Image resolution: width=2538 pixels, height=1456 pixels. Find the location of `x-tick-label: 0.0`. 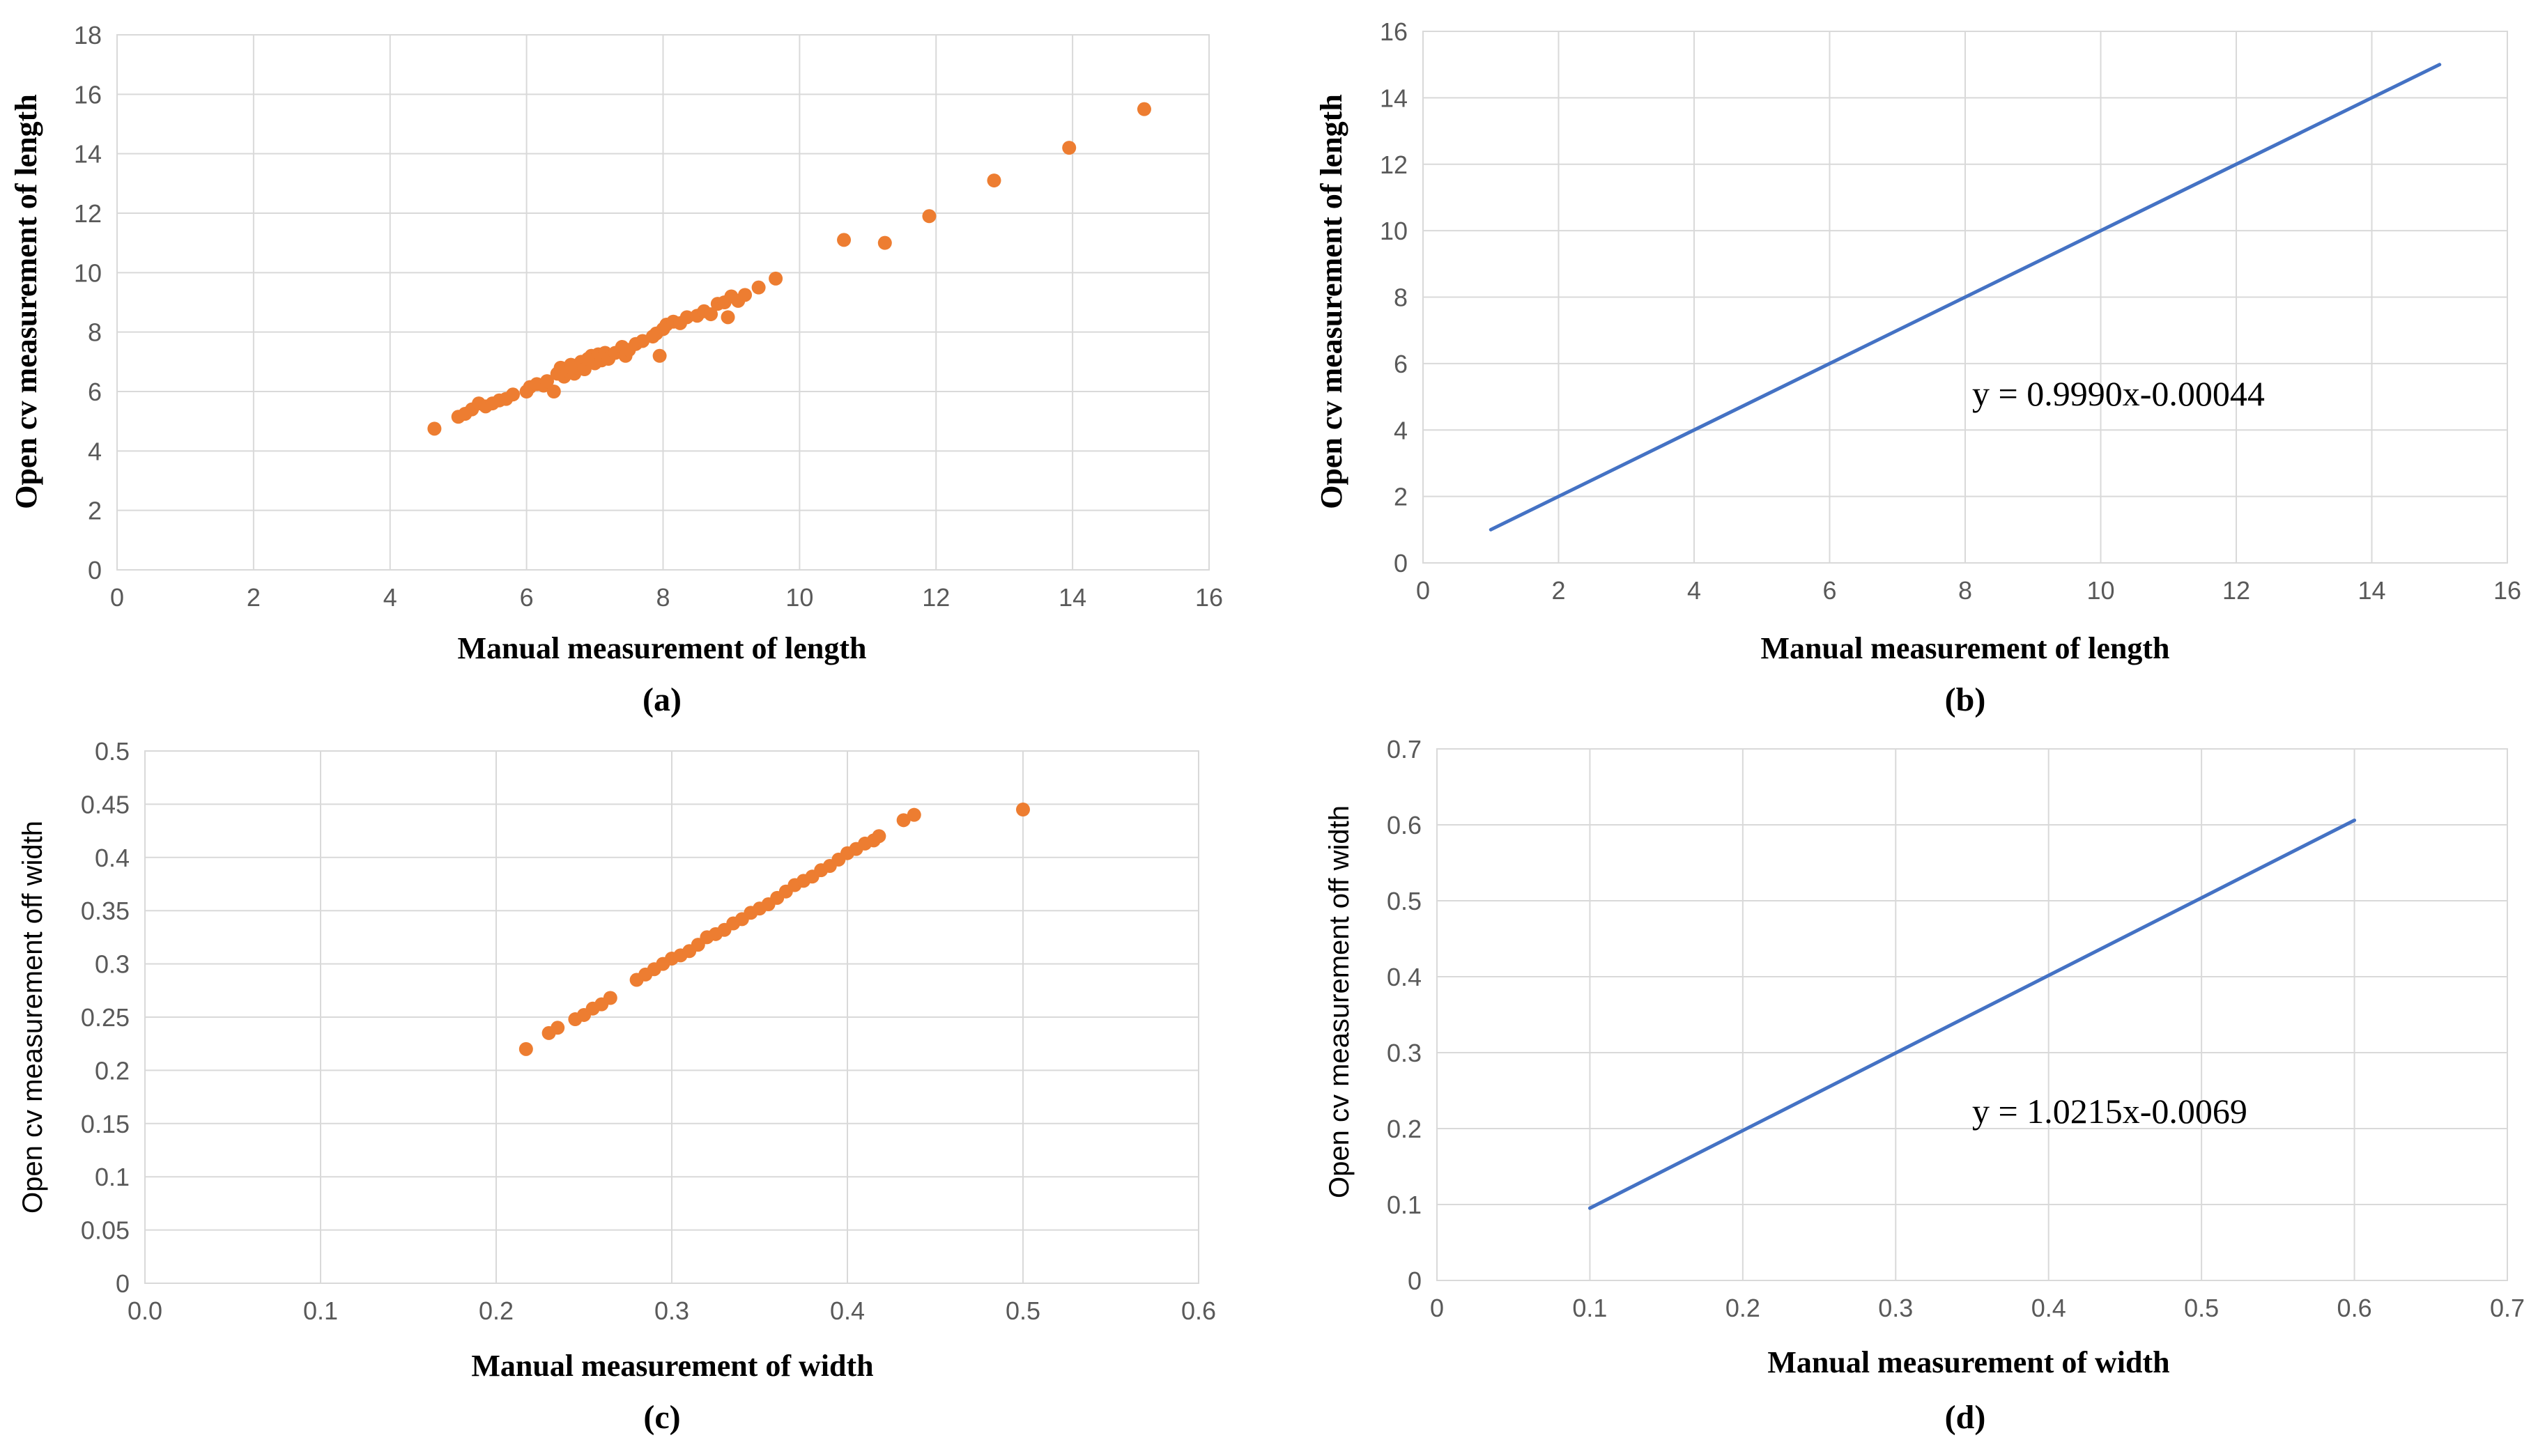

x-tick-label: 0.0 is located at coordinates (145, 1310).